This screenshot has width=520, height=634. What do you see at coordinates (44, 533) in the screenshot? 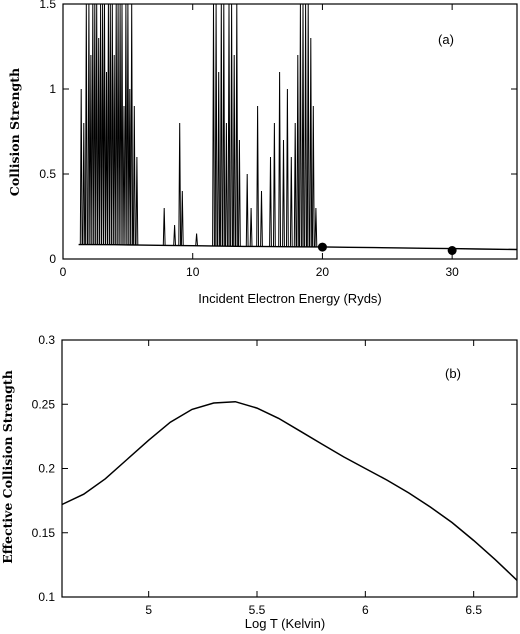
I see `y-tick-label: 0.15` at bounding box center [44, 533].